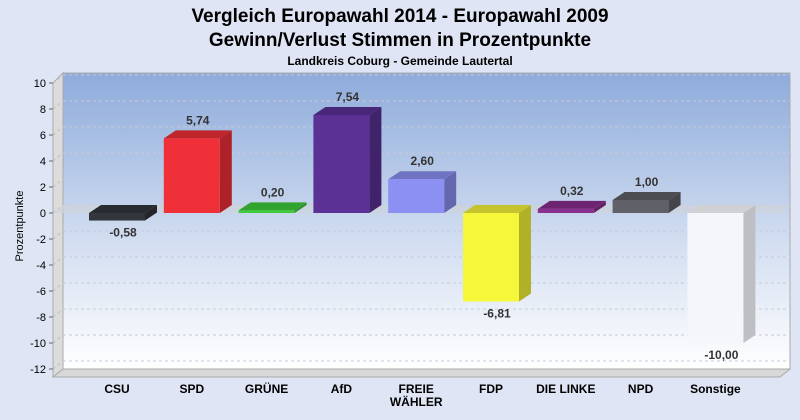 This screenshot has height=420, width=800. What do you see at coordinates (38, 344) in the screenshot?
I see `y-tick-label: -10` at bounding box center [38, 344].